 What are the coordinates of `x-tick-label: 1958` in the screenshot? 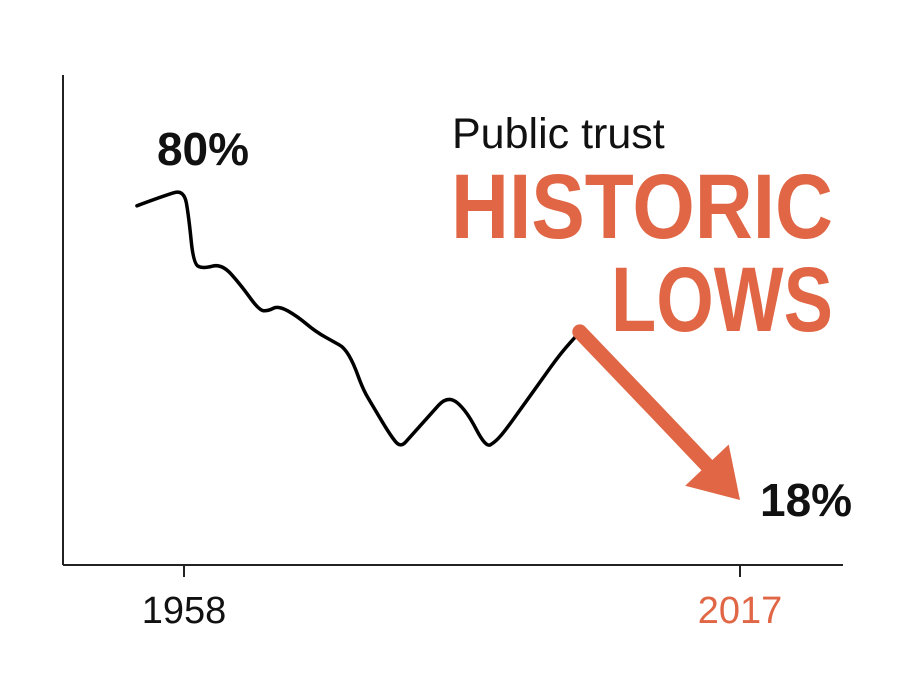 It's located at (184, 611).